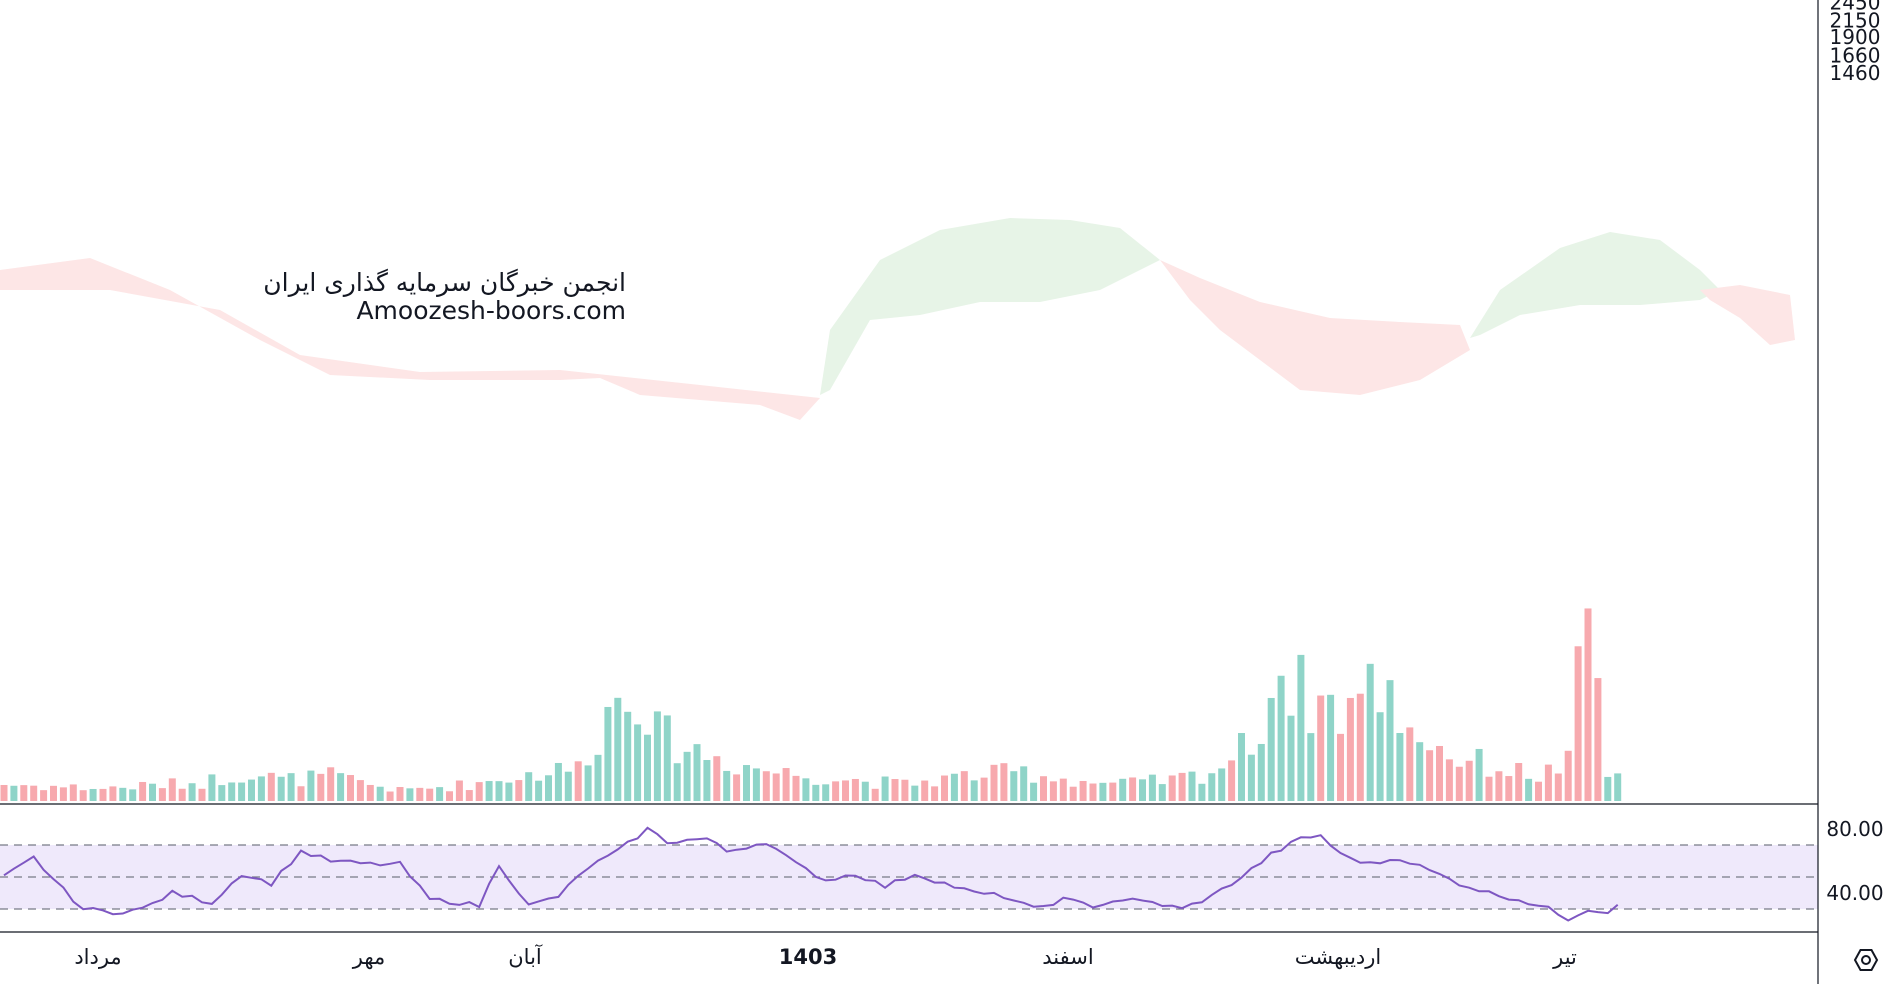 This screenshot has height=984, width=1894. Describe the element at coordinates (369, 957) in the screenshot. I see `time-label: مهر` at that location.